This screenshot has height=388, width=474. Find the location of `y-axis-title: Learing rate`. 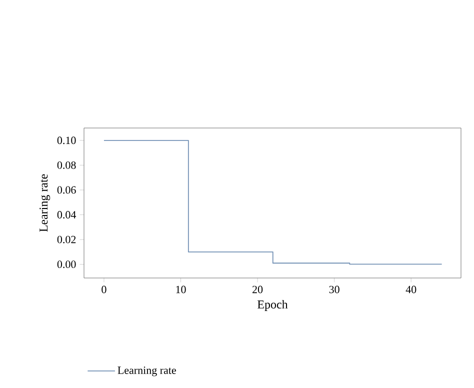

y-axis-title: Learing rate is located at coordinates (45, 203).